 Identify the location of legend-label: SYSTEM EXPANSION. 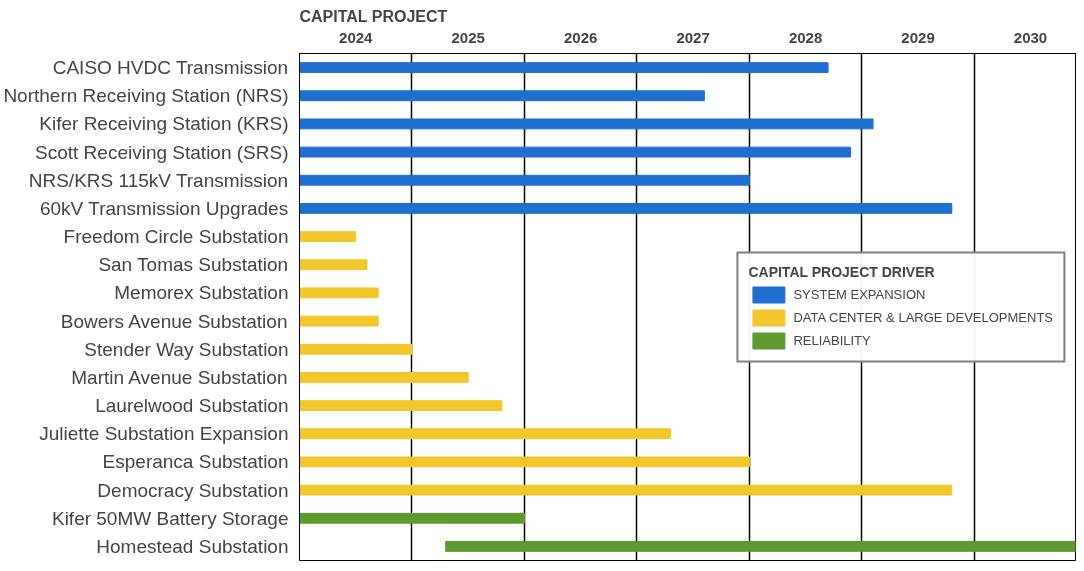
(859, 294).